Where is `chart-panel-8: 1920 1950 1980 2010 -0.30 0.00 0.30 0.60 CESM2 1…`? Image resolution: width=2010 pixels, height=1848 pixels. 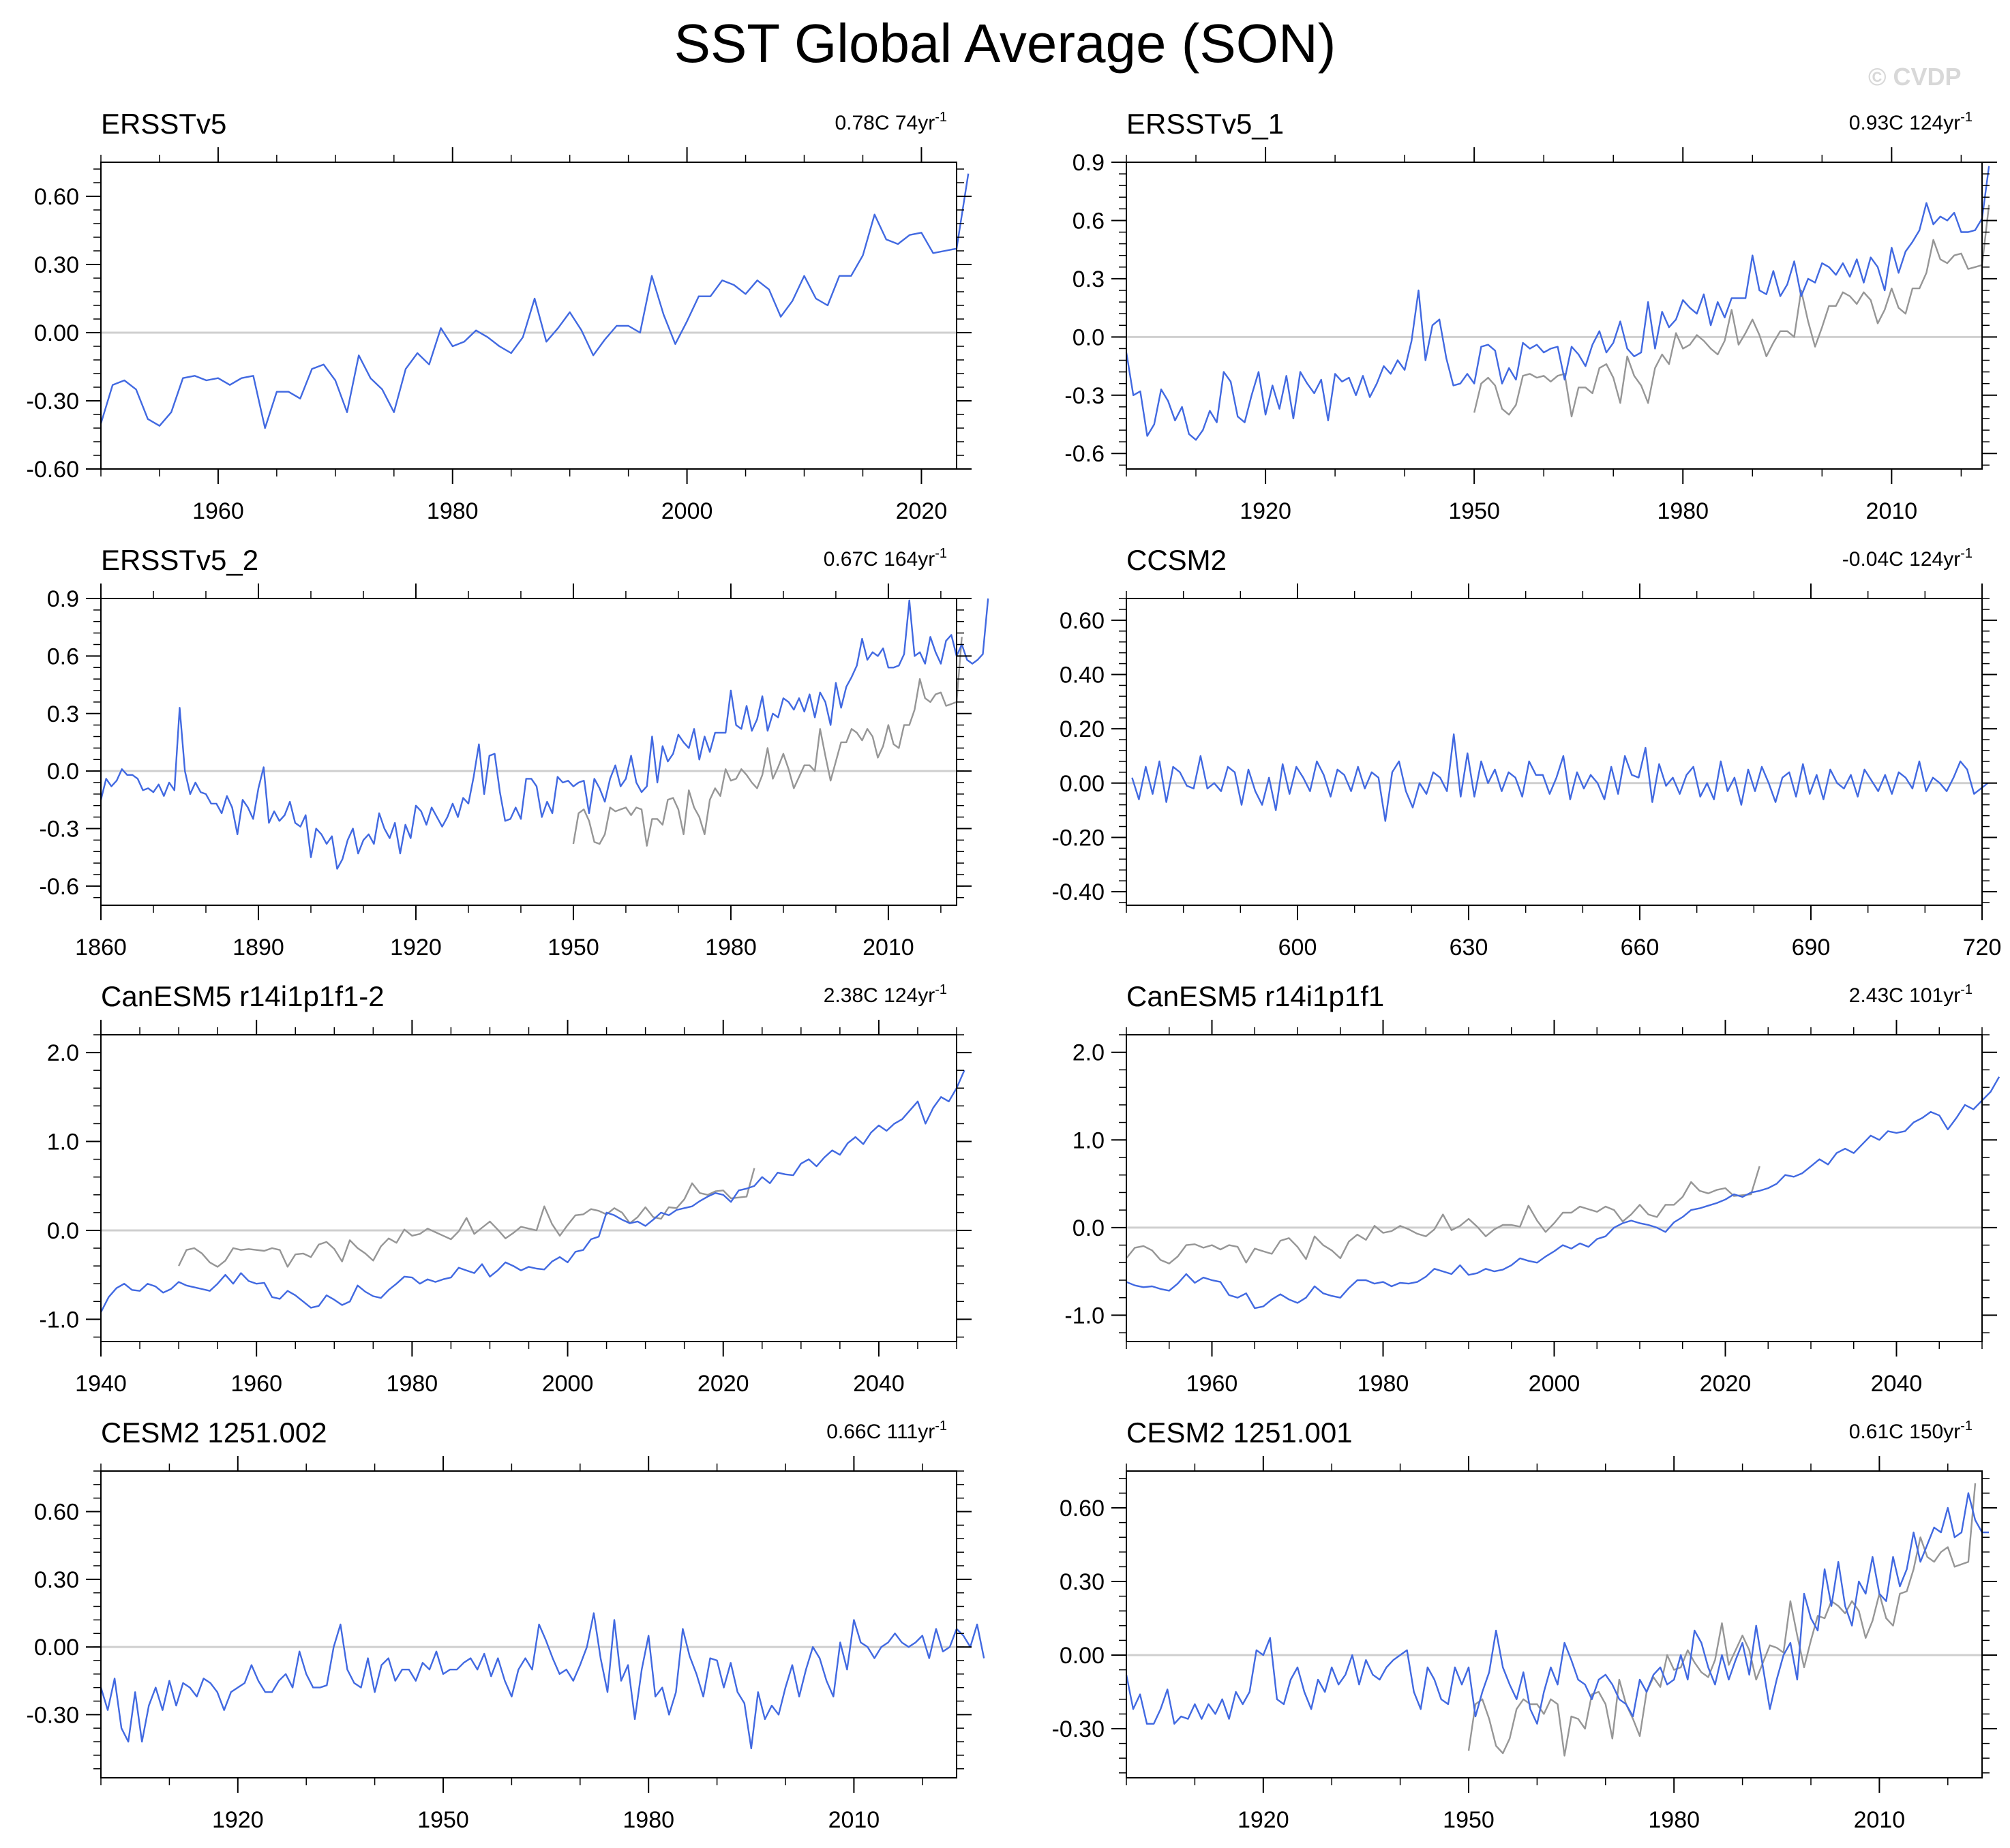 chart-panel-8: 1920 1950 1980 2010 -0.30 0.00 0.30 0.60 CESM2 1… is located at coordinates (1524, 1625).